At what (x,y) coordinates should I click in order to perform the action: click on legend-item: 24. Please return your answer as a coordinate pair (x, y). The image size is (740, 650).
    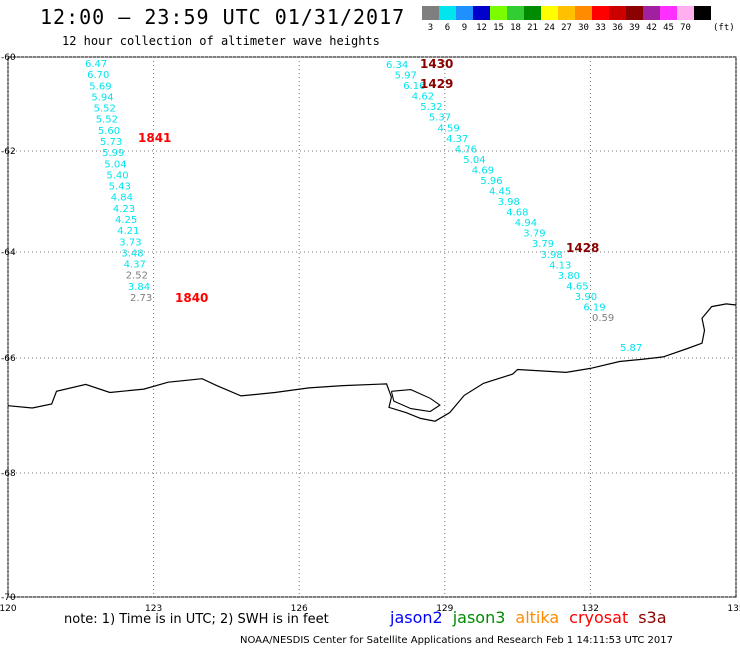
    Looking at the image, I should click on (549, 19).